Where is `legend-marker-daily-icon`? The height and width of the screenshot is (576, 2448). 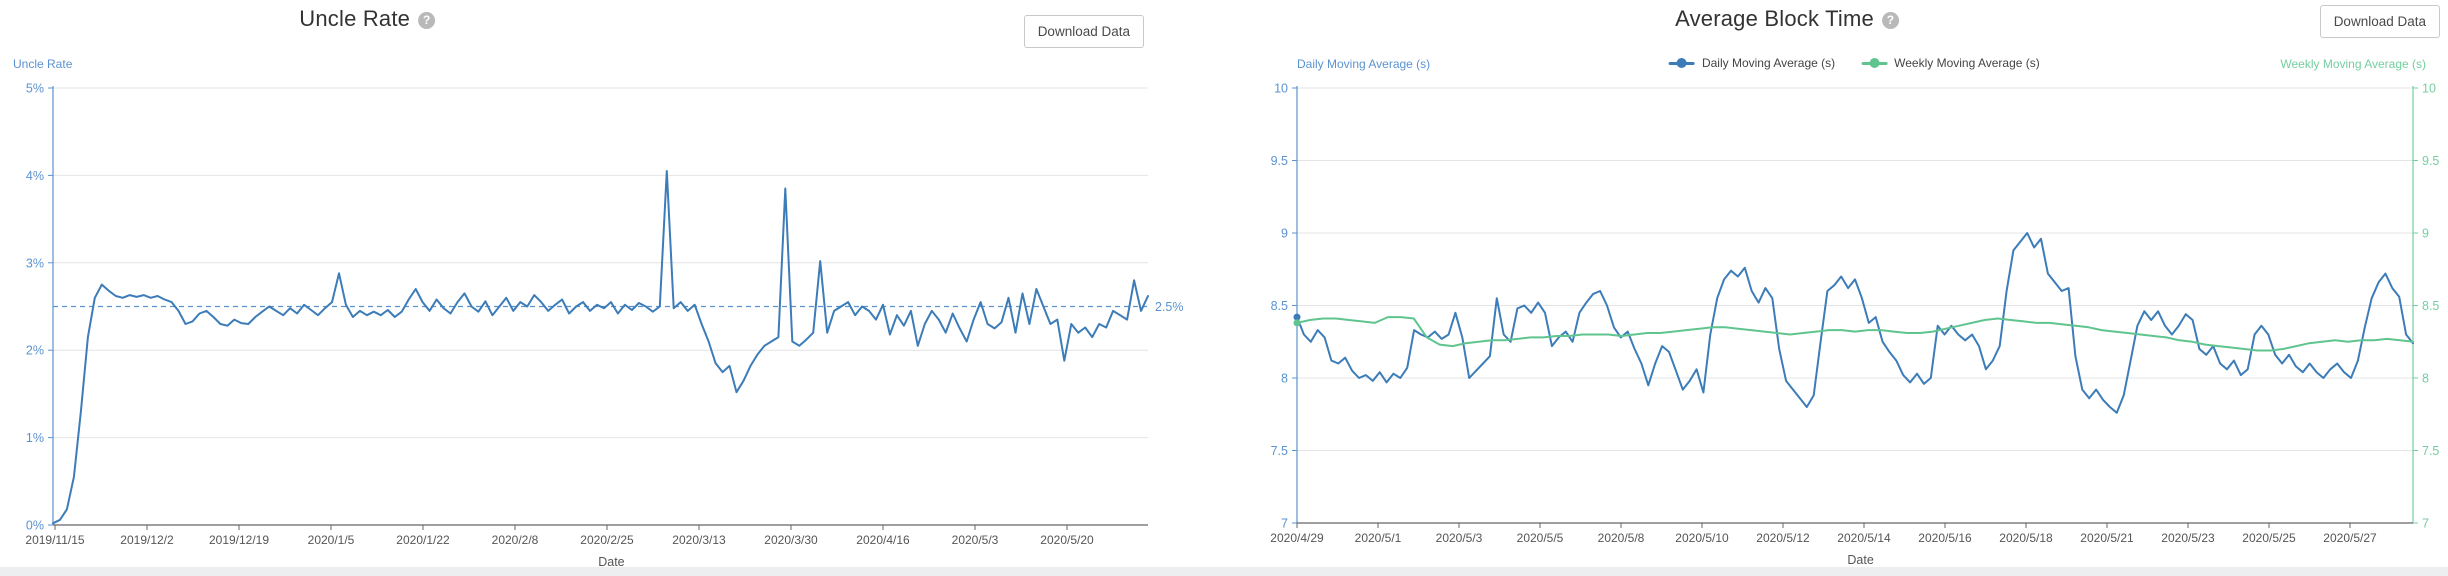 legend-marker-daily-icon is located at coordinates (1681, 63).